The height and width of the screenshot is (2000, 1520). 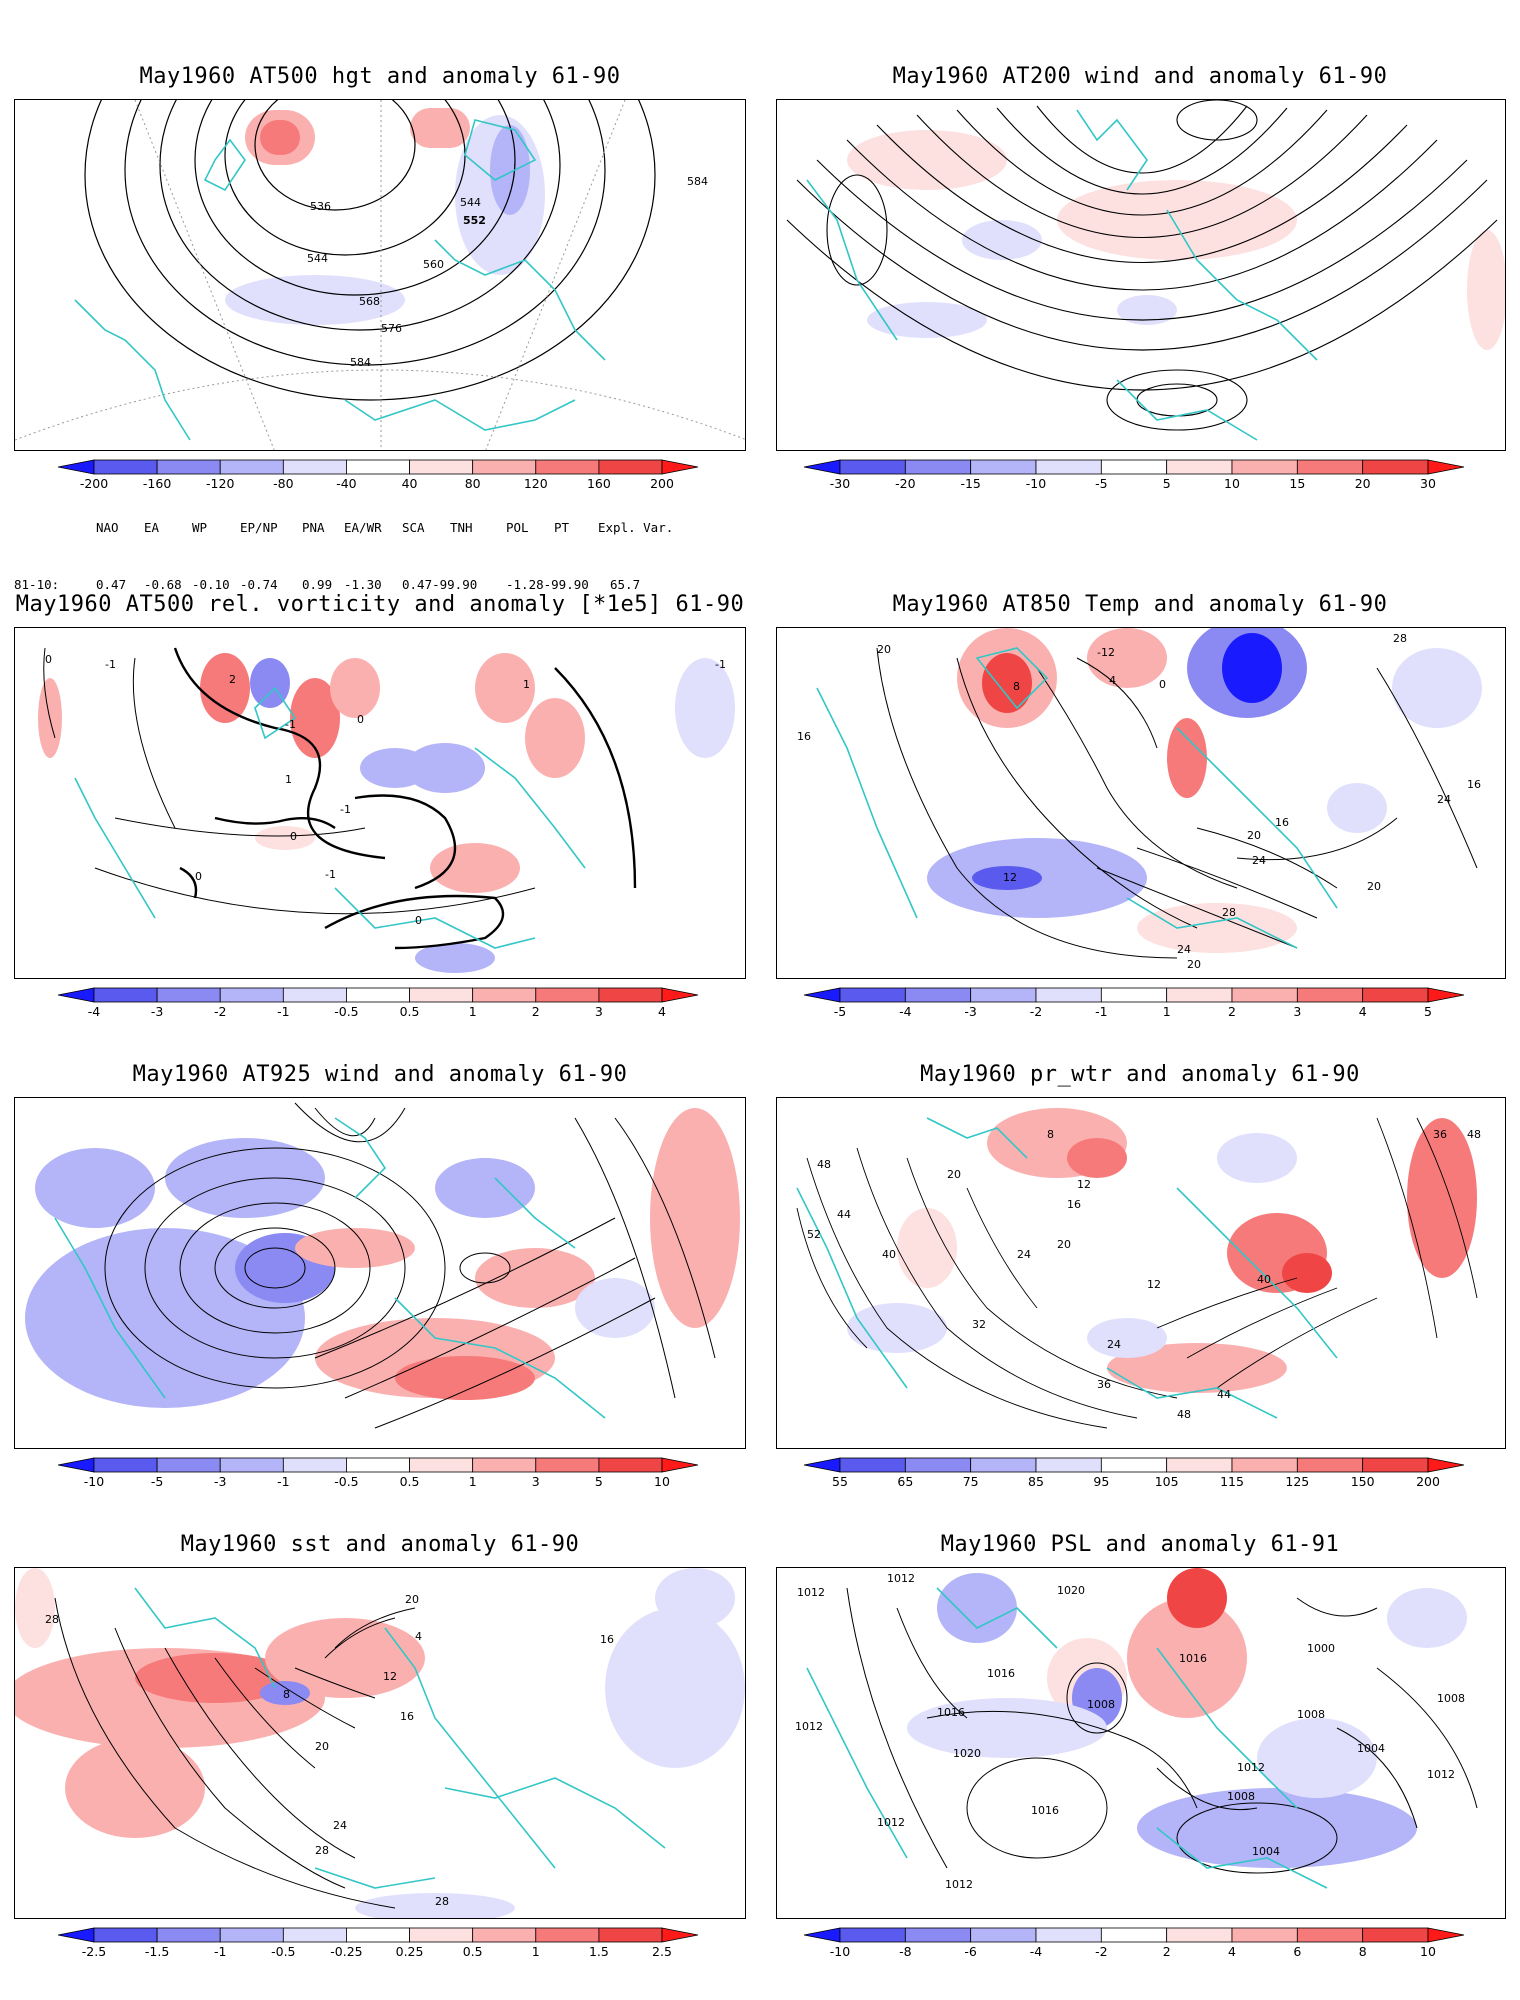 I want to click on colorbar-tick-label: -4, so click(x=905, y=1011).